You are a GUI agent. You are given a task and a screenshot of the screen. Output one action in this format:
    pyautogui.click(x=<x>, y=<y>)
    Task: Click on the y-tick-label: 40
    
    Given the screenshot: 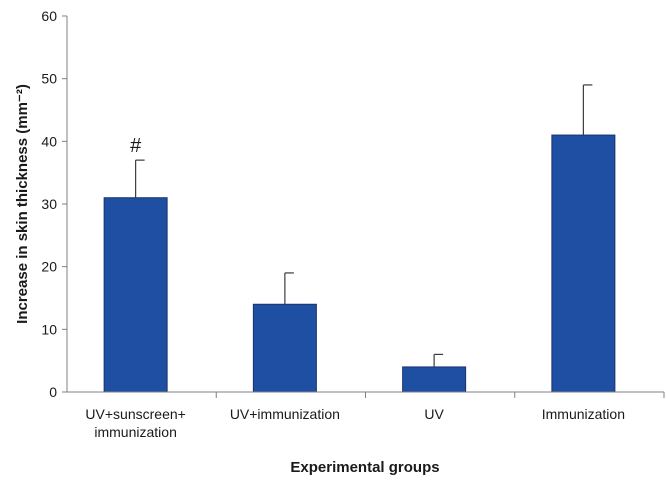 What is the action you would take?
    pyautogui.click(x=49, y=141)
    